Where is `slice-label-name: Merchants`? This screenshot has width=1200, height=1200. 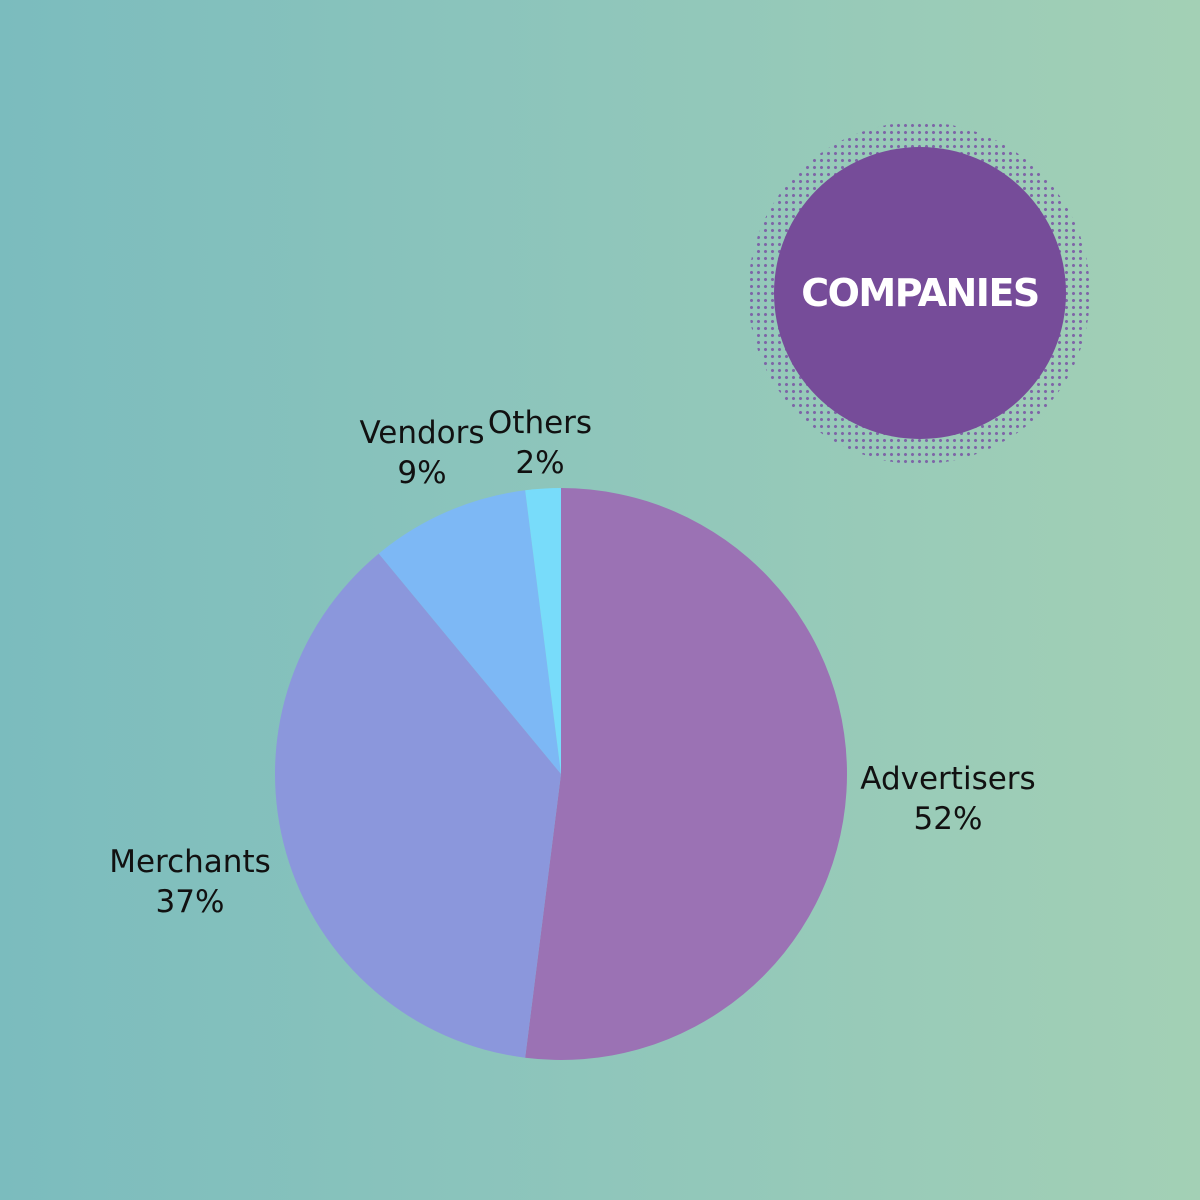 slice-label-name: Merchants is located at coordinates (190, 862).